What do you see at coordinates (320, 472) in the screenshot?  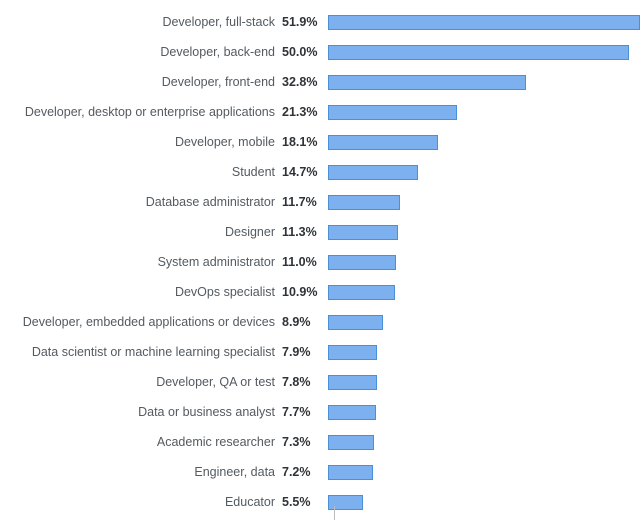 I see `chart-row: Engineer, data 7.2%` at bounding box center [320, 472].